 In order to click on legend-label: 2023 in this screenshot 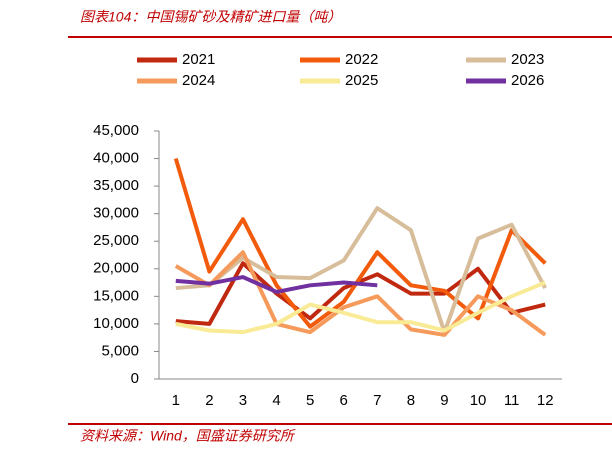, I will do `click(527, 59)`.